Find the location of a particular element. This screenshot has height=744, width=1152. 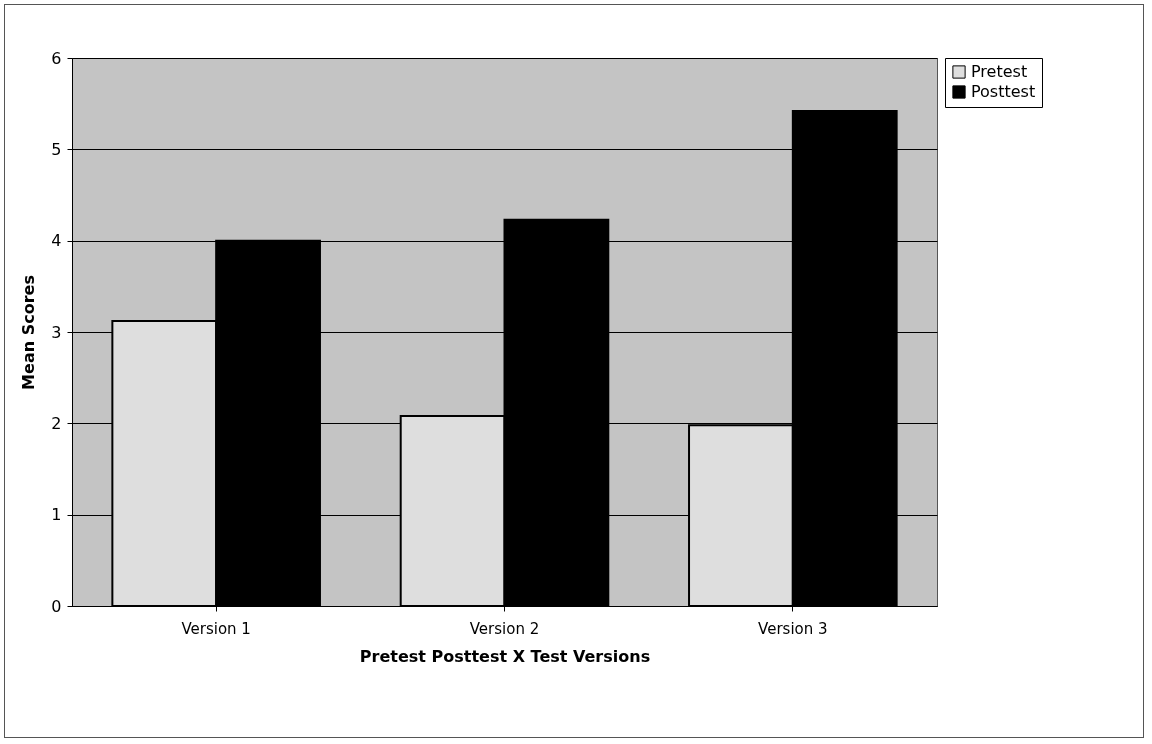

y-tick-label: 2 is located at coordinates (56, 423).